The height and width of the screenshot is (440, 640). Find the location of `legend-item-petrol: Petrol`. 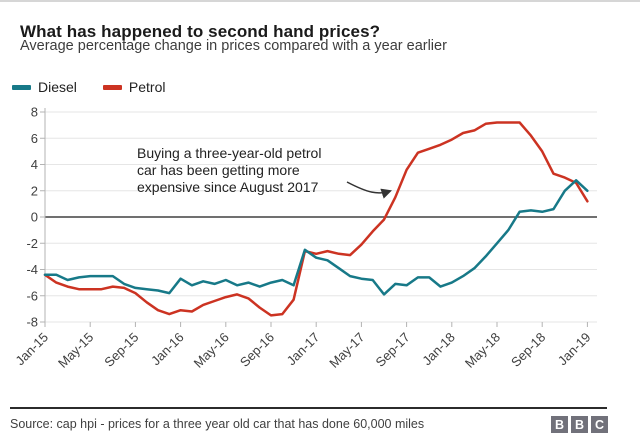

legend-item-petrol: Petrol is located at coordinates (134, 87).